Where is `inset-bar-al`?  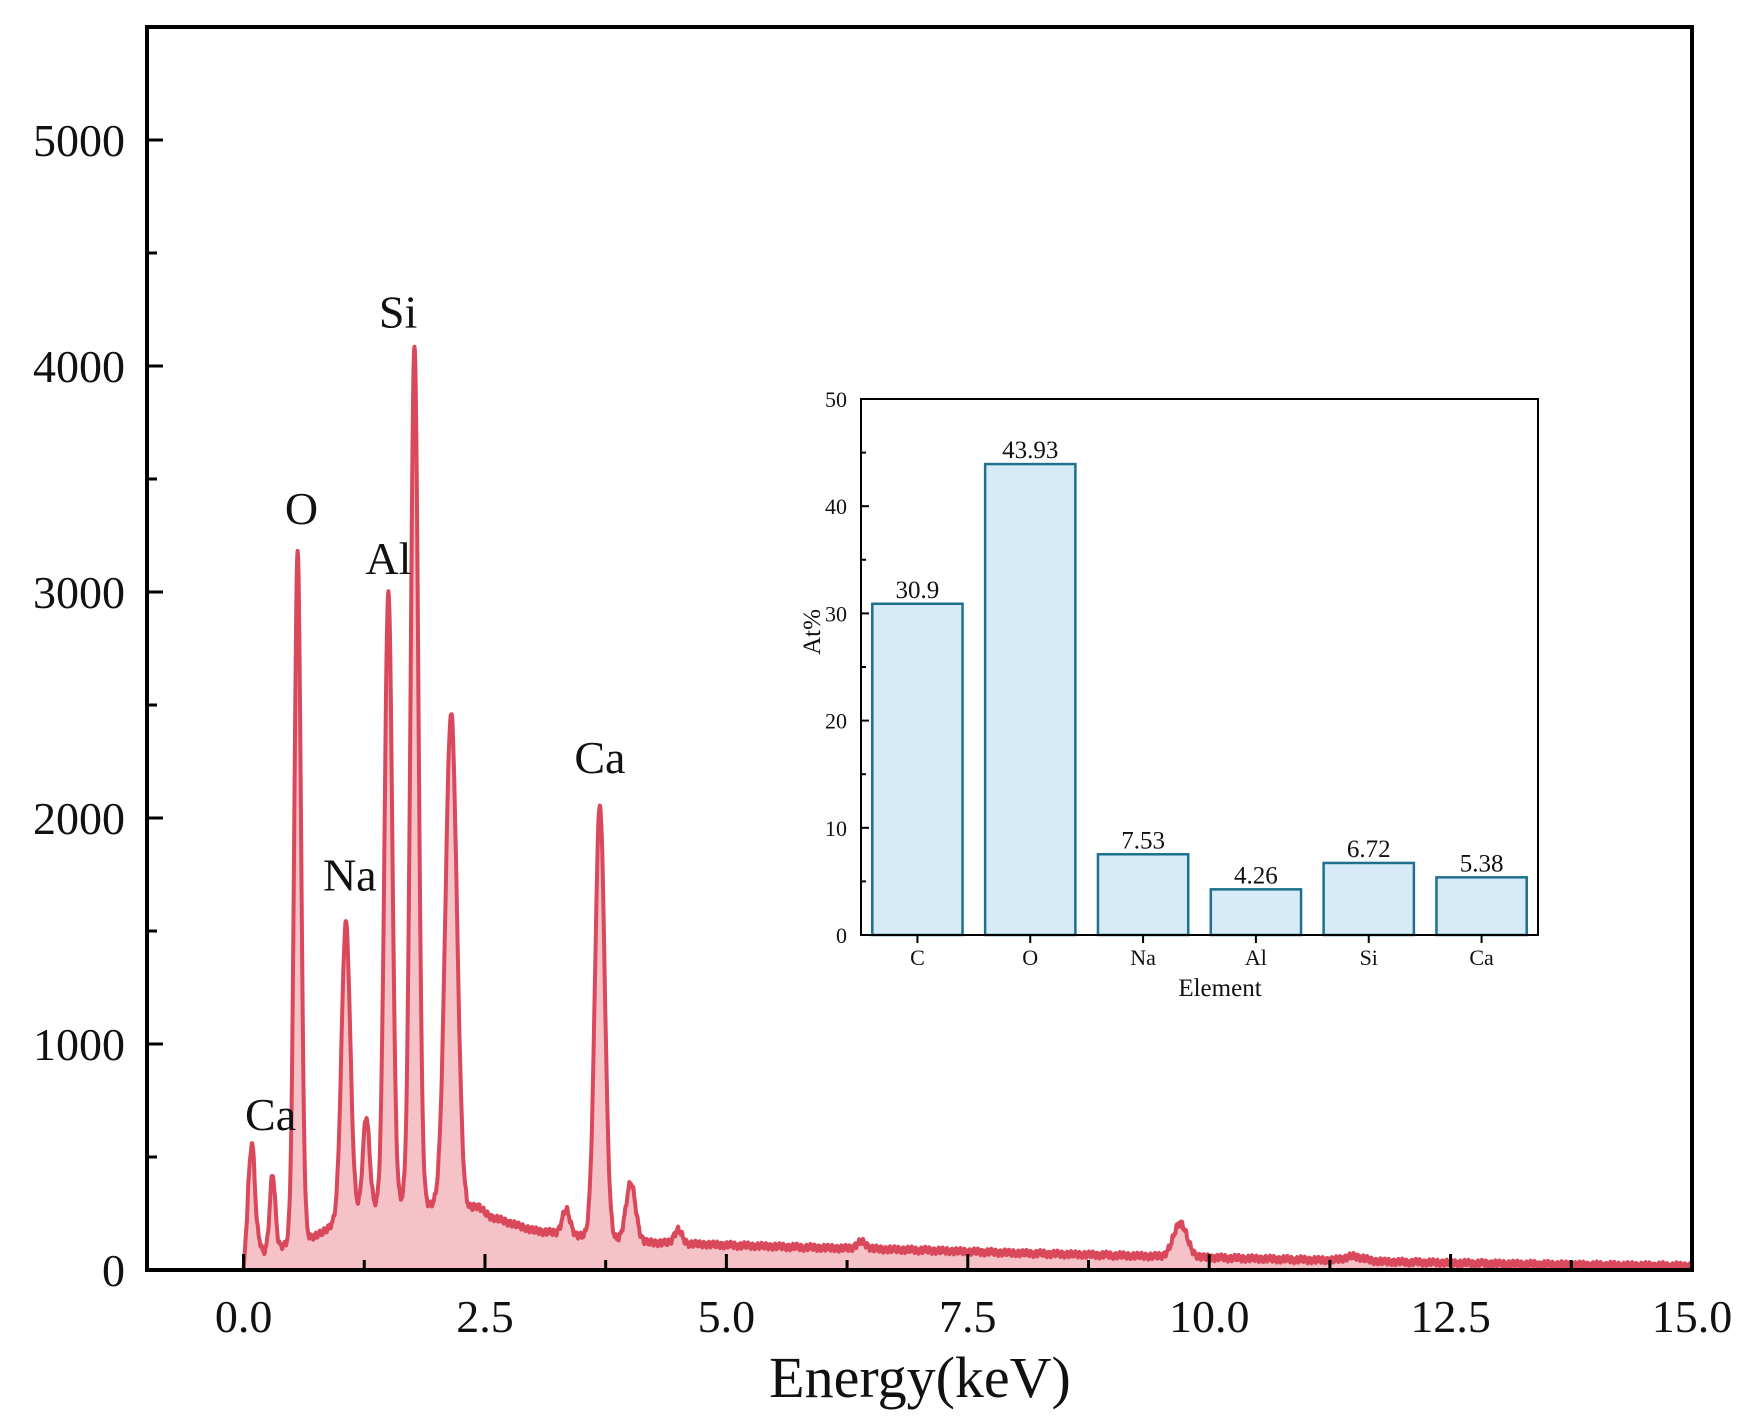
inset-bar-al is located at coordinates (1256, 912).